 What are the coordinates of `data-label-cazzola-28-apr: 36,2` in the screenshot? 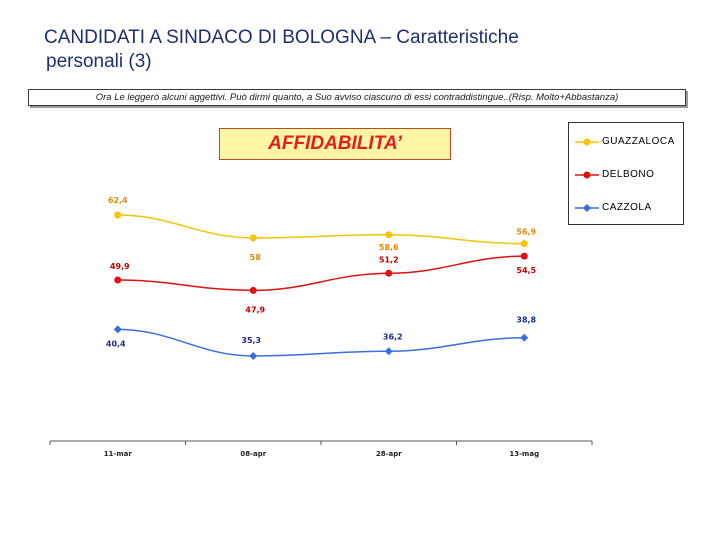 It's located at (393, 336).